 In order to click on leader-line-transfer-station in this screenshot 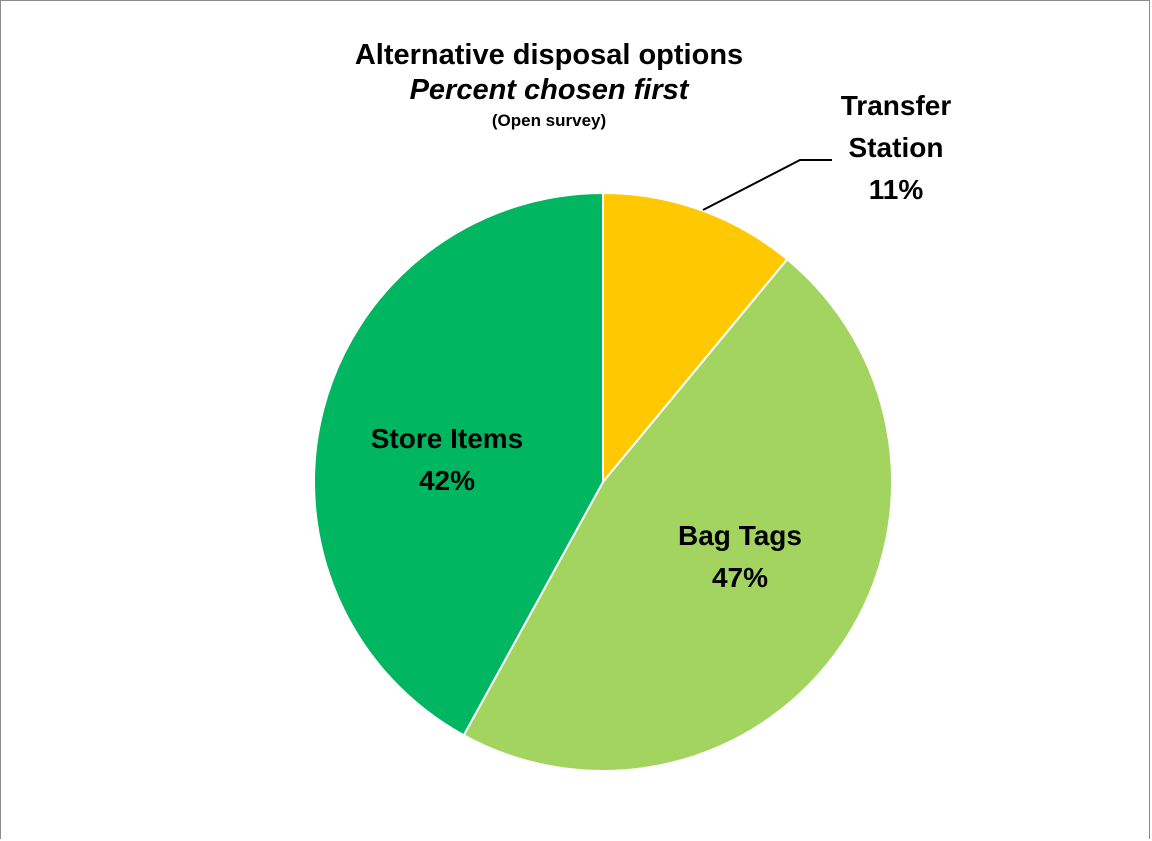, I will do `click(767, 185)`.